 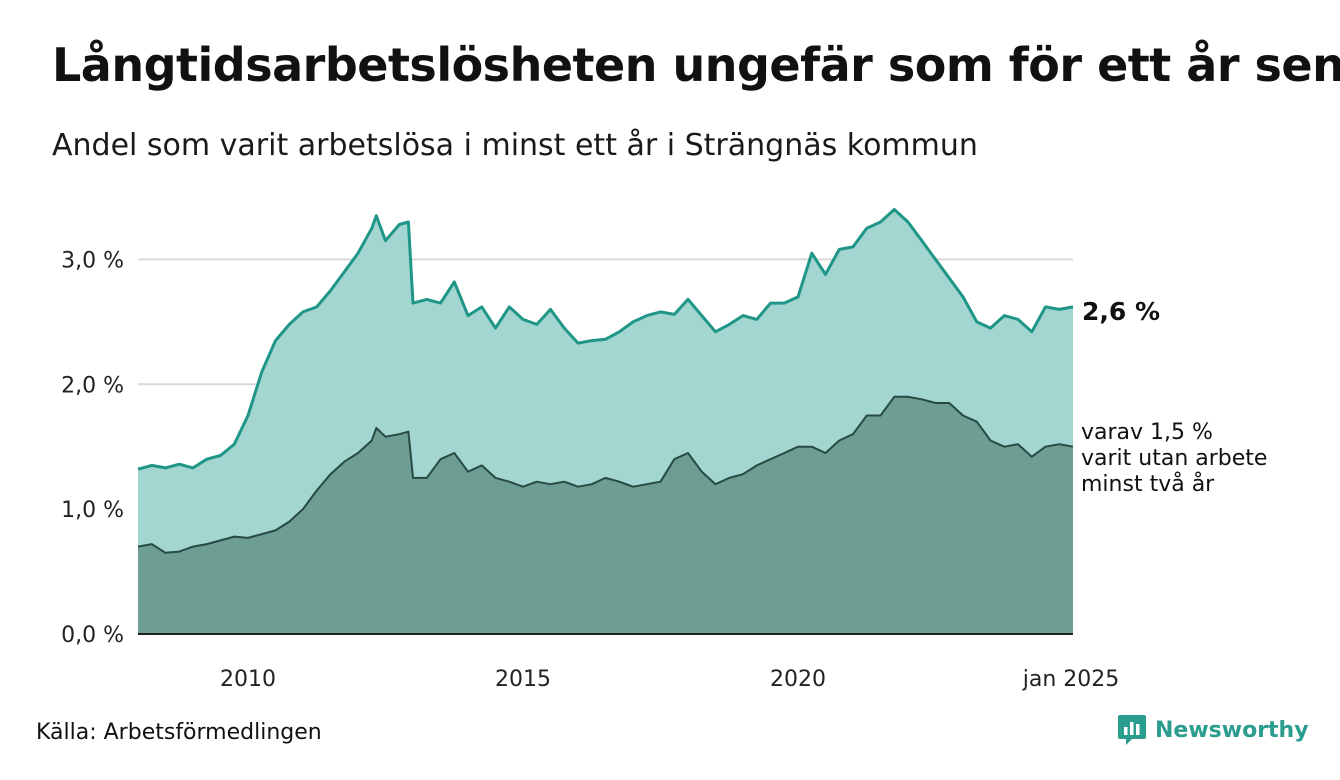 What do you see at coordinates (92, 510) in the screenshot?
I see `y-tick-label: 1,0 %` at bounding box center [92, 510].